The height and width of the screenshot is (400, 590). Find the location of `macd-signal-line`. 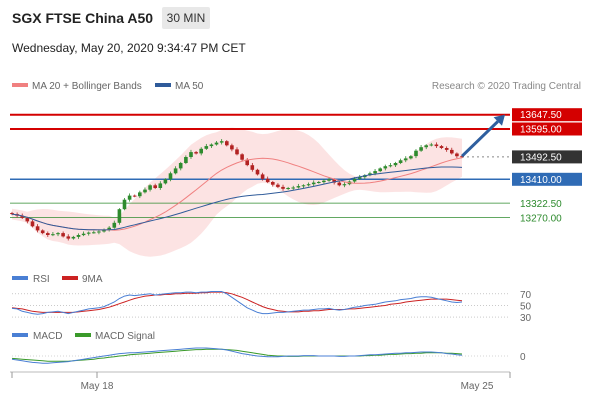

macd-signal-line is located at coordinates (237, 355).